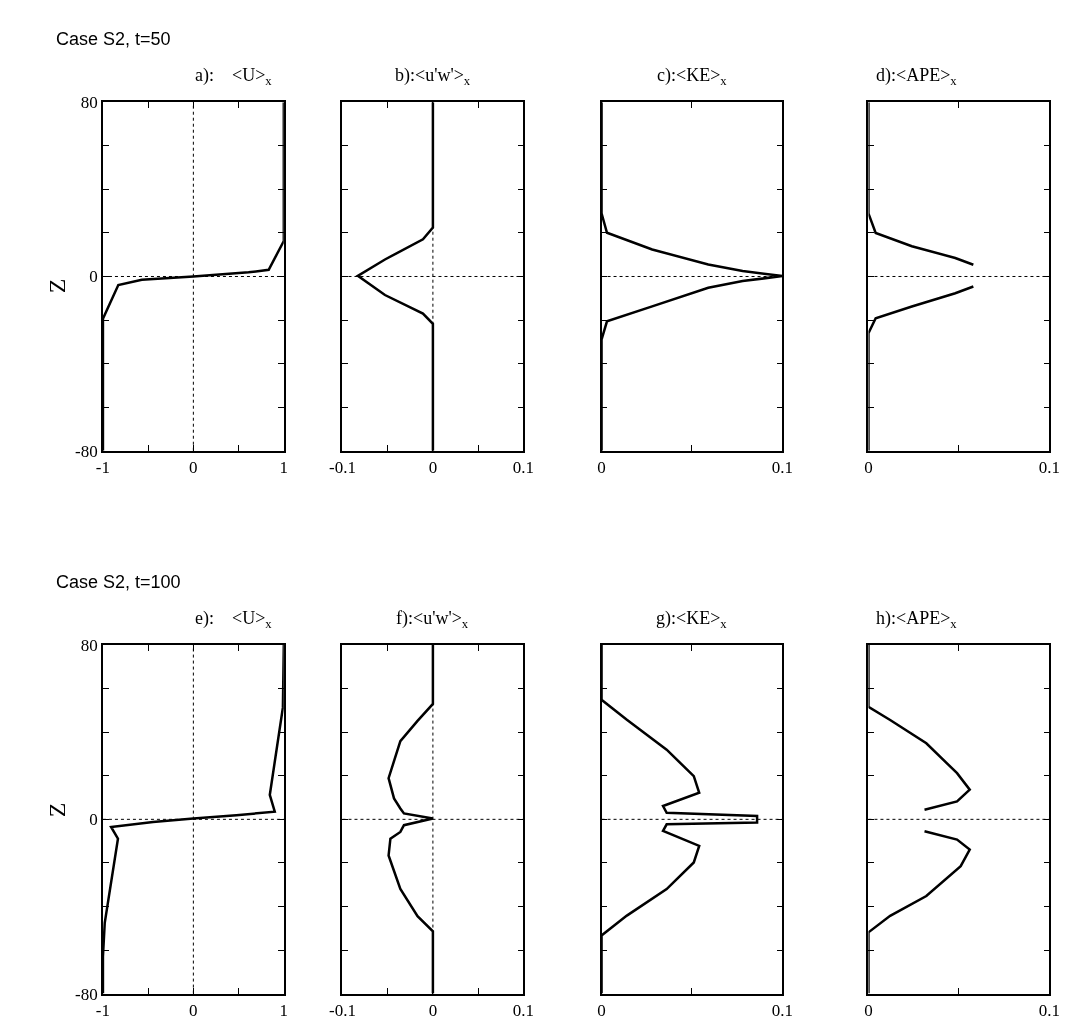 The image size is (1074, 1034). I want to click on chart-title: f):<u'w'>$_{x}$, so click(432, 619).